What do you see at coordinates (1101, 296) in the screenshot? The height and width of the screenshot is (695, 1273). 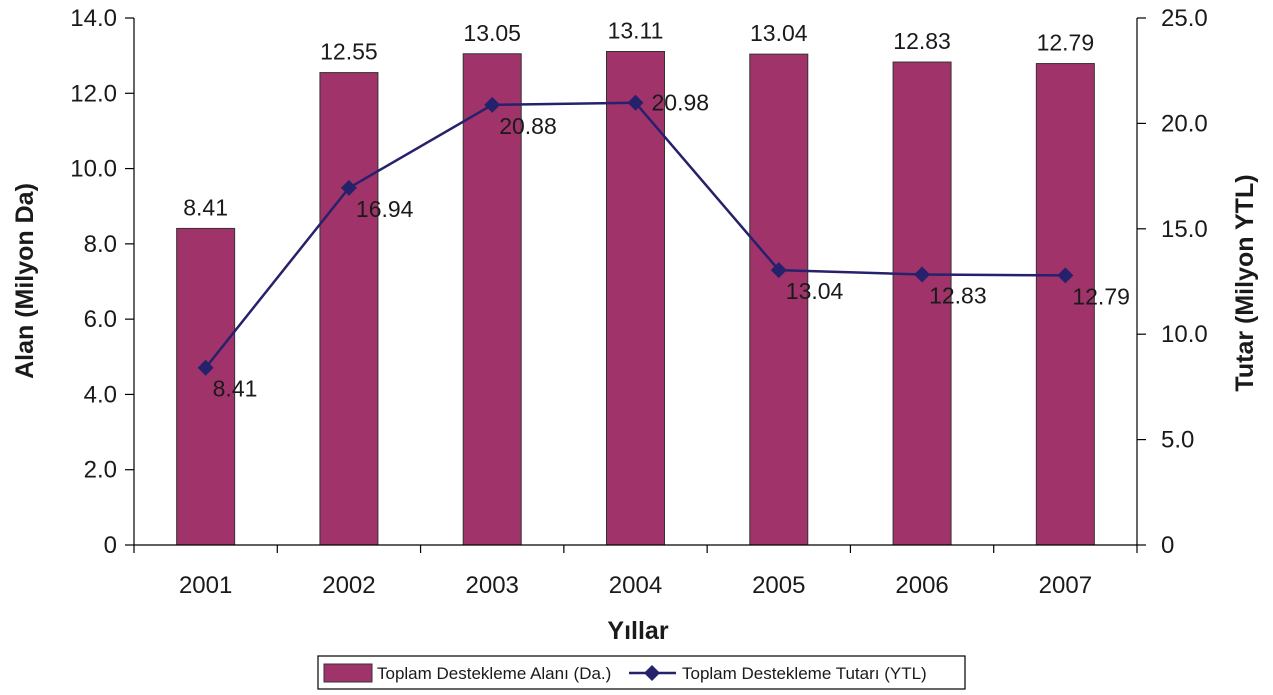 I see `line-data-label: 12.79` at bounding box center [1101, 296].